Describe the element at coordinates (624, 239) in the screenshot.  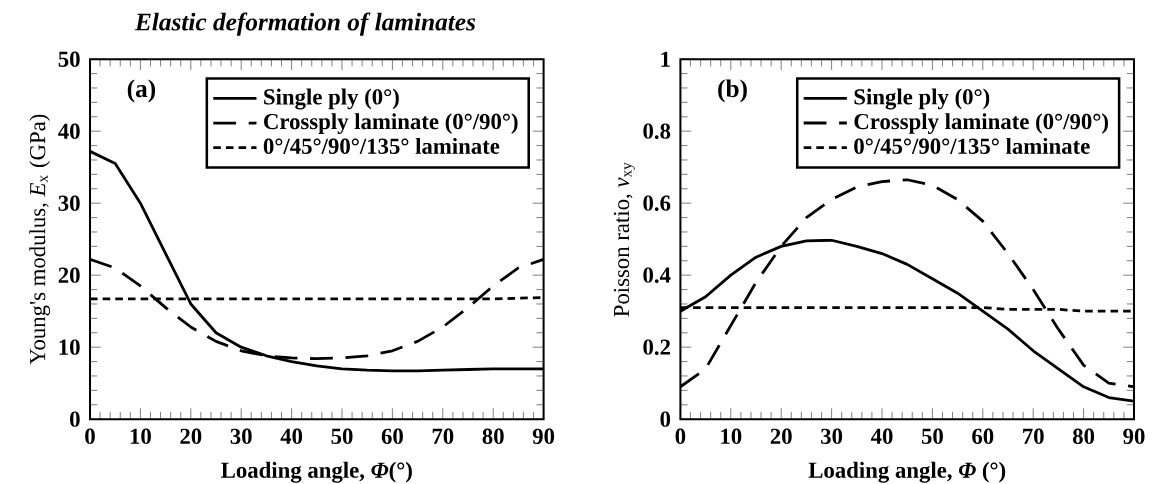
I see `y-axis-title: Poisson ratio, ν$_{xy}$` at that location.